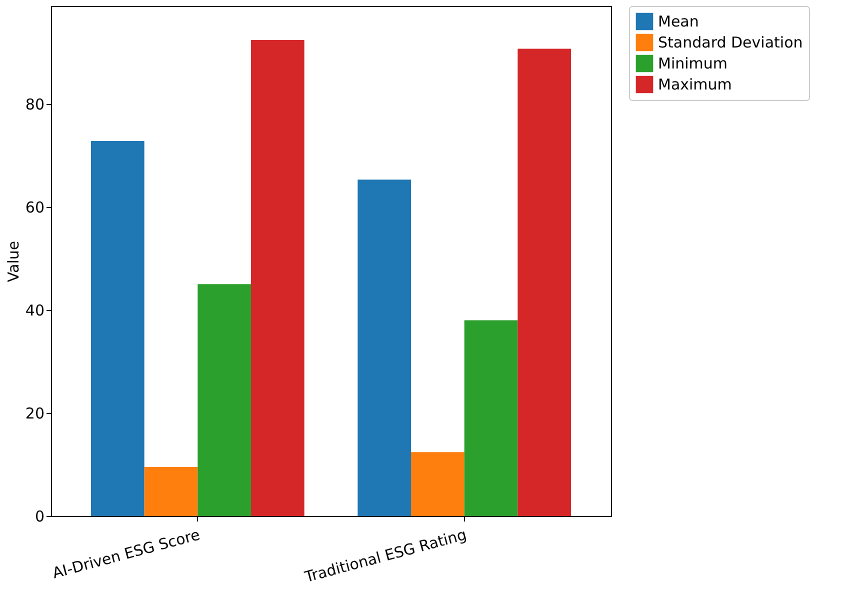  Describe the element at coordinates (730, 43) in the screenshot. I see `legend-label: Standard Deviation` at that location.